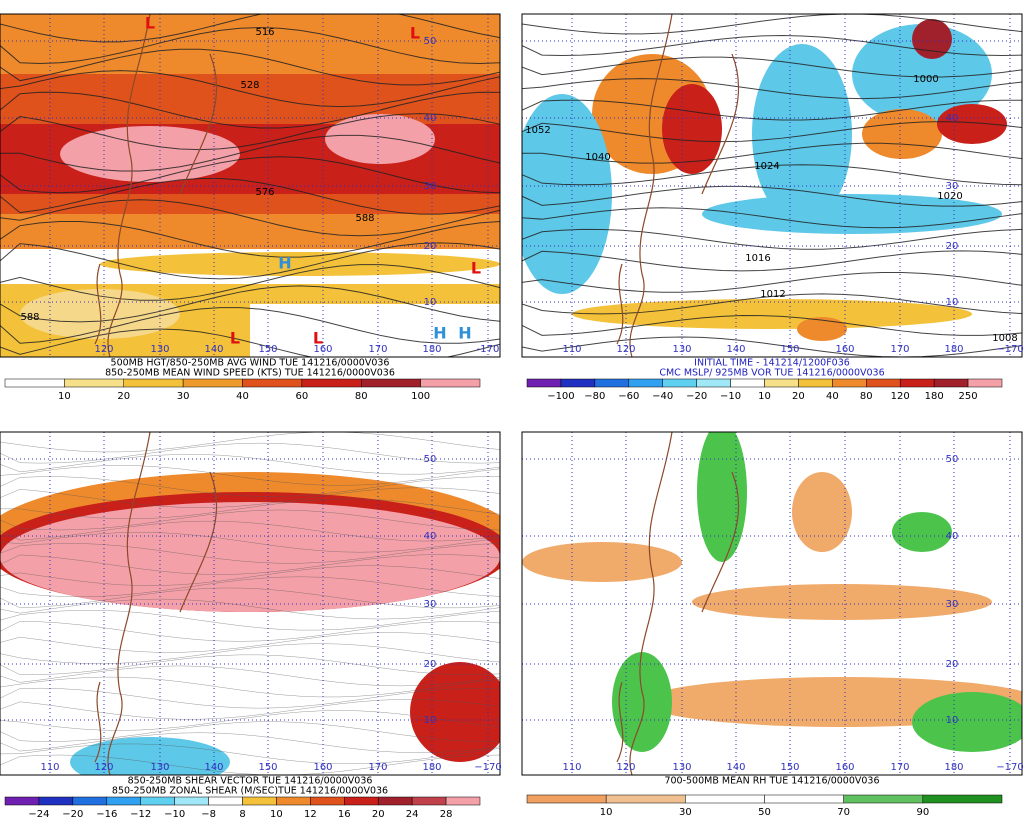 The image size is (1024, 819). What do you see at coordinates (764, 812) in the screenshot?
I see `colorbar-label: 50` at bounding box center [764, 812].